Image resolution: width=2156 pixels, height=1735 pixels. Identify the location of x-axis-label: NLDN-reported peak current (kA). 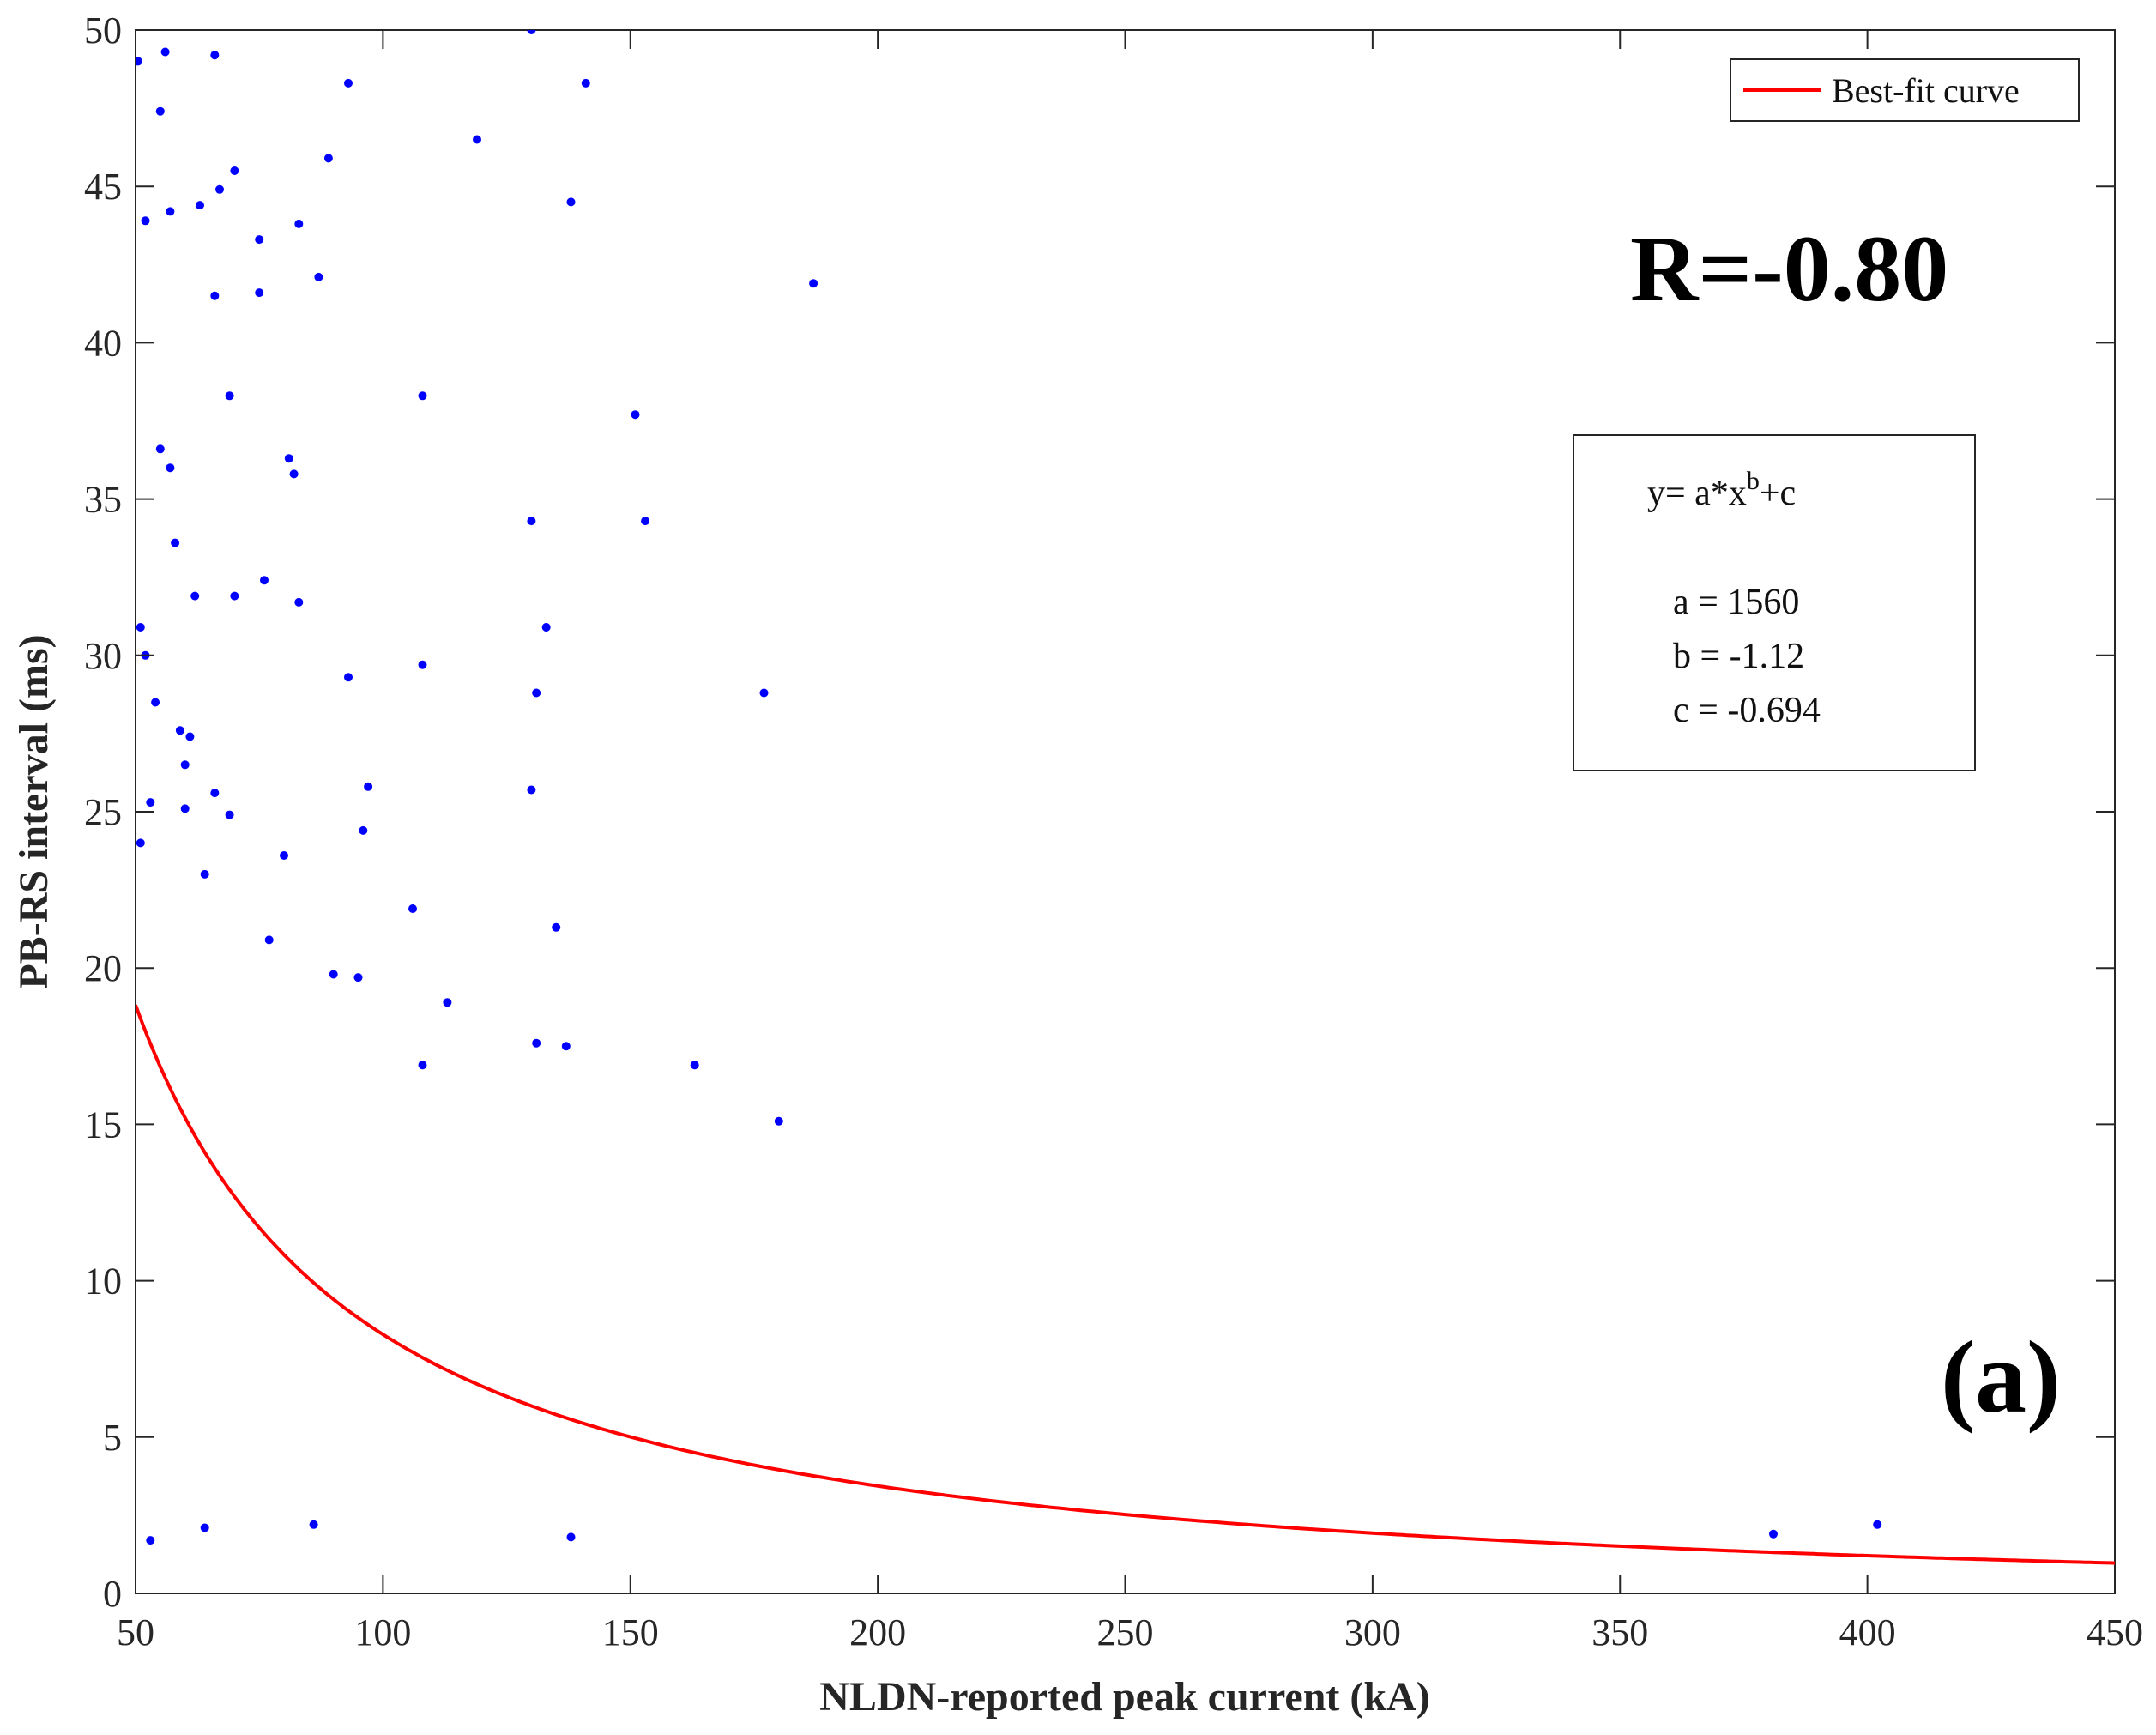
(1124, 1697).